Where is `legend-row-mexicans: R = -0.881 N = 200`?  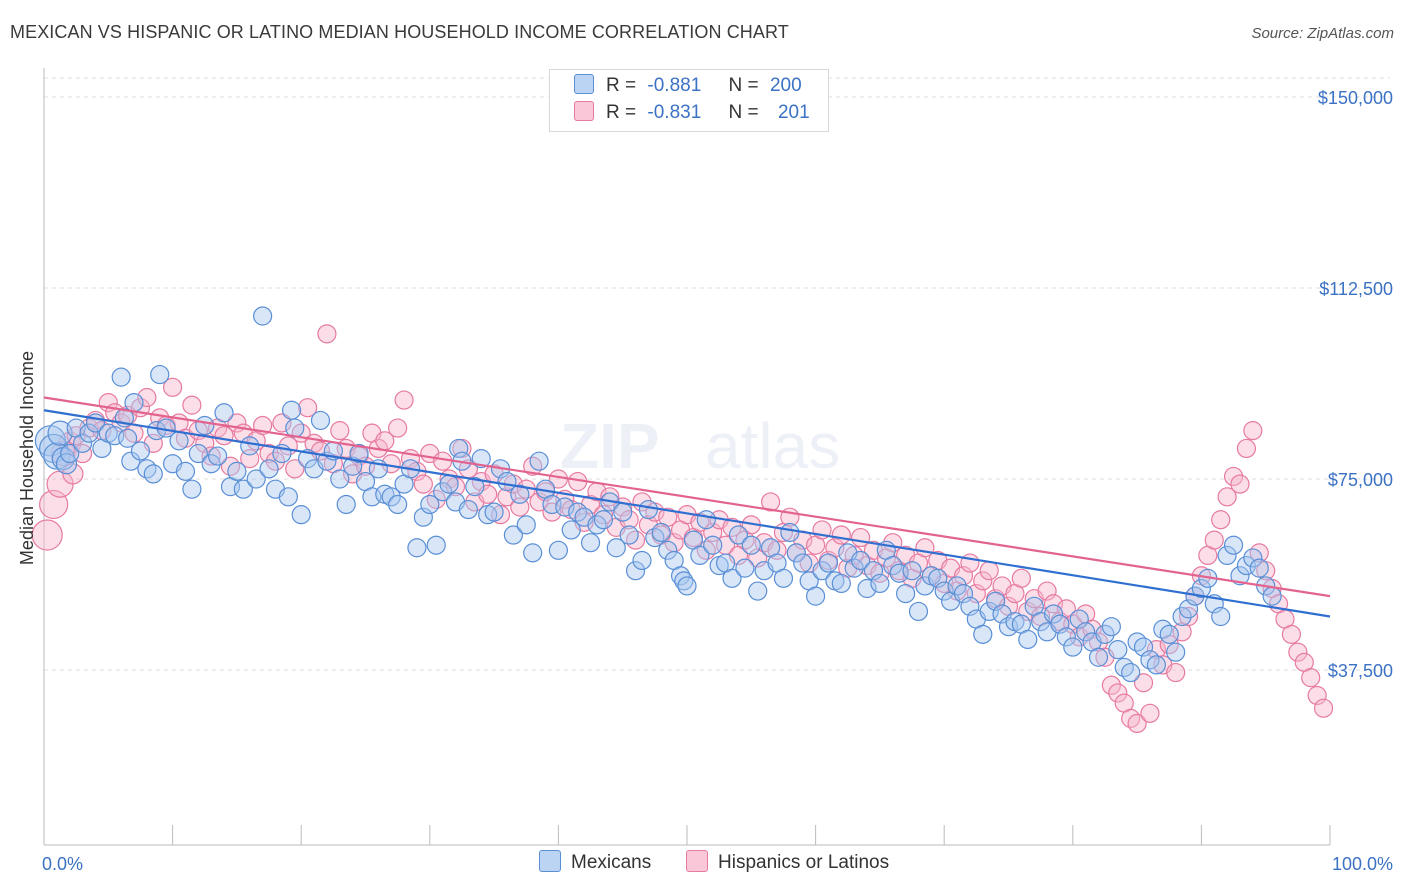 legend-row-mexicans: R = -0.881 N = 200 is located at coordinates (688, 86).